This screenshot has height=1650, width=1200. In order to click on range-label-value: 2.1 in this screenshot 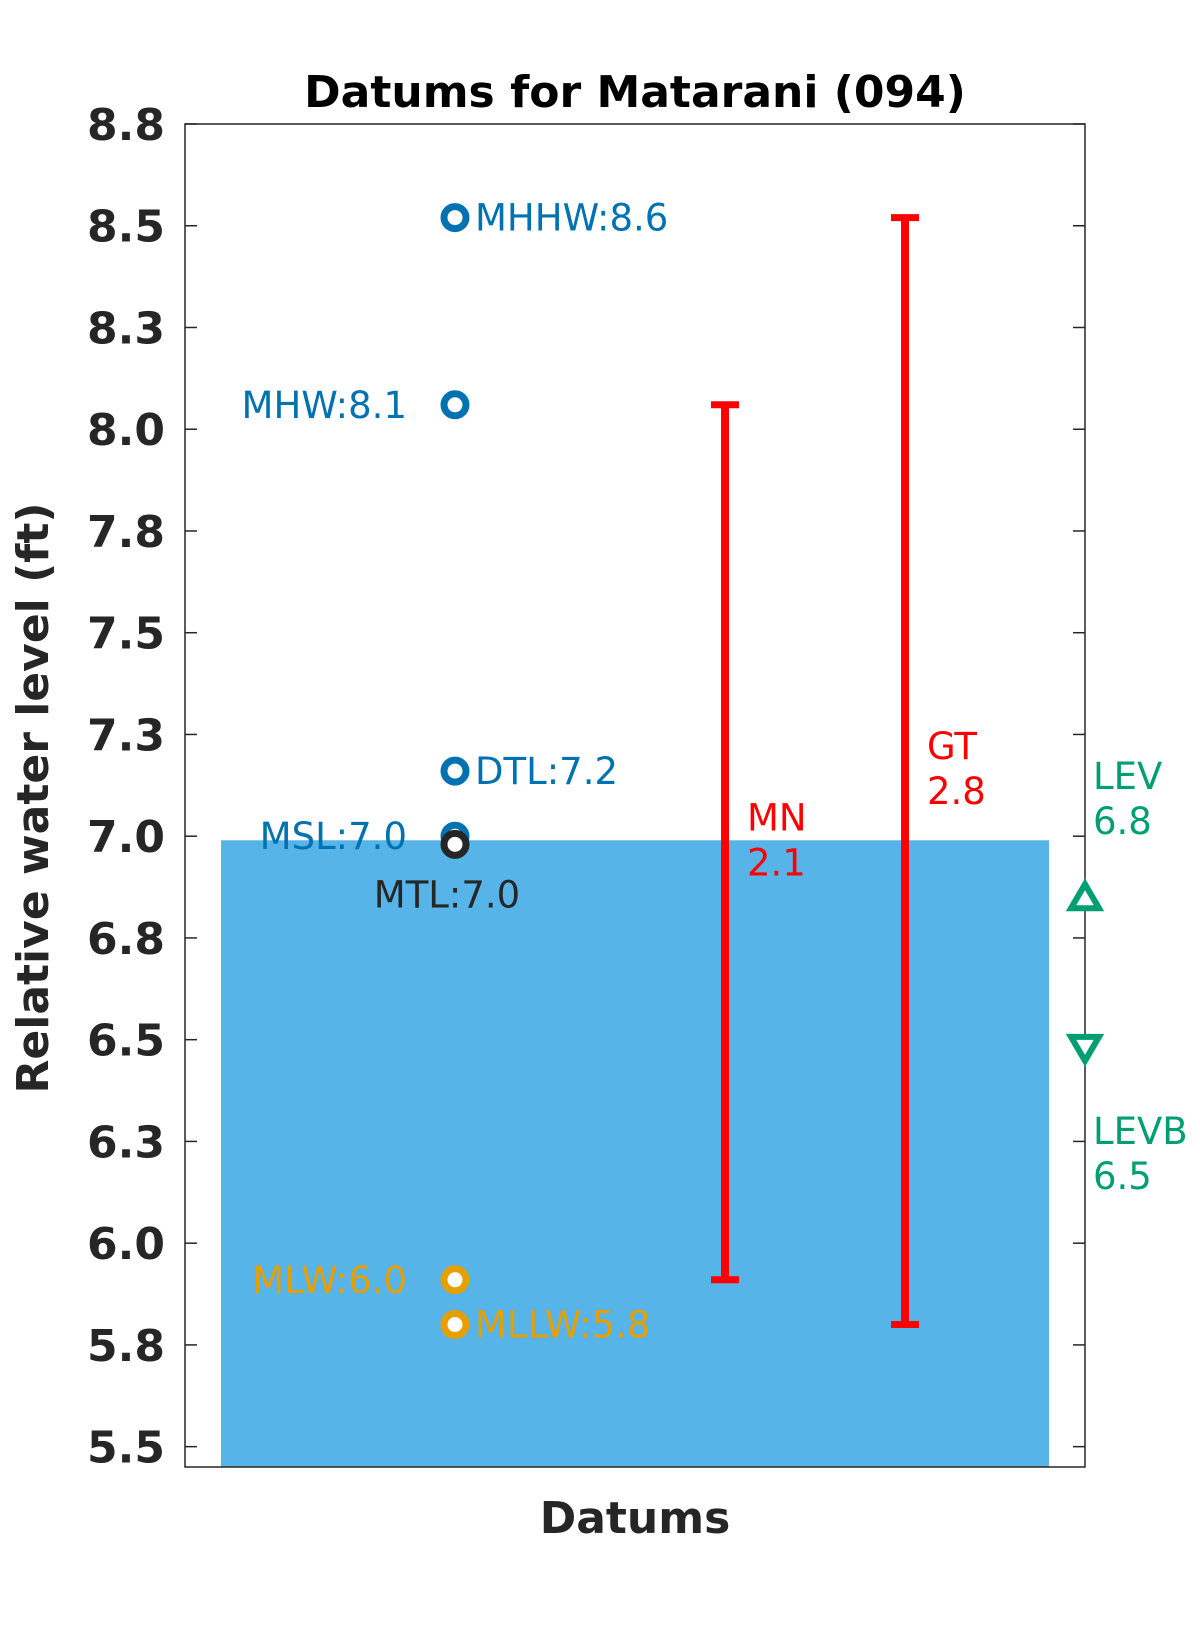, I will do `click(776, 862)`.